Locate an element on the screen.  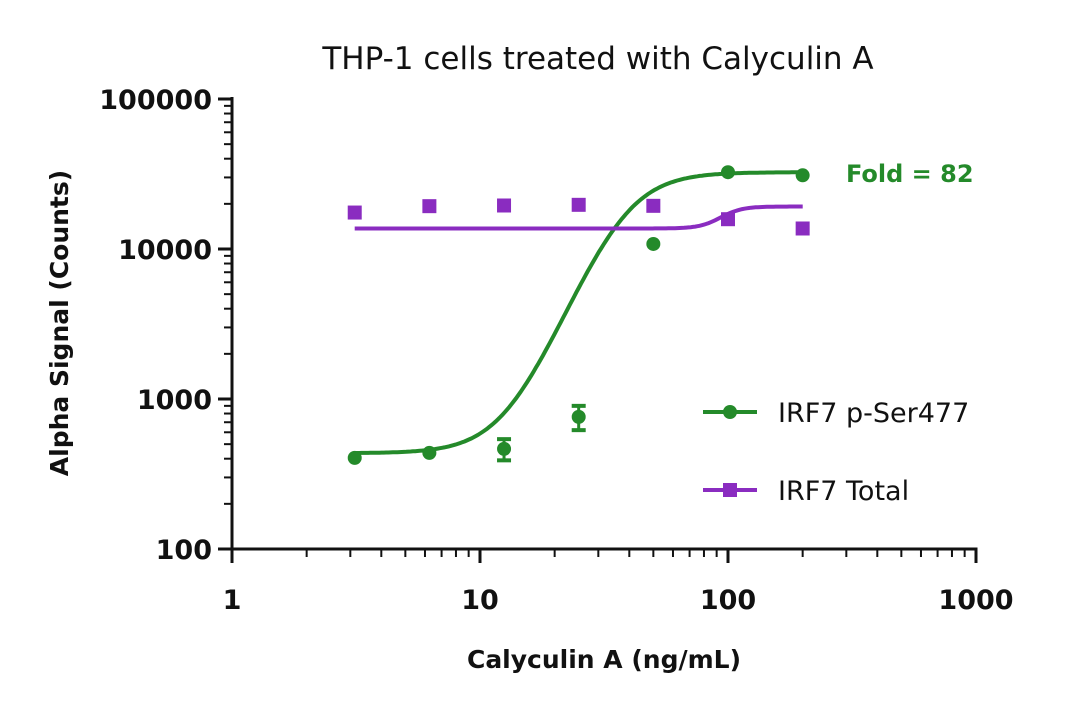
x-tick-label: 10 is located at coordinates (480, 600).